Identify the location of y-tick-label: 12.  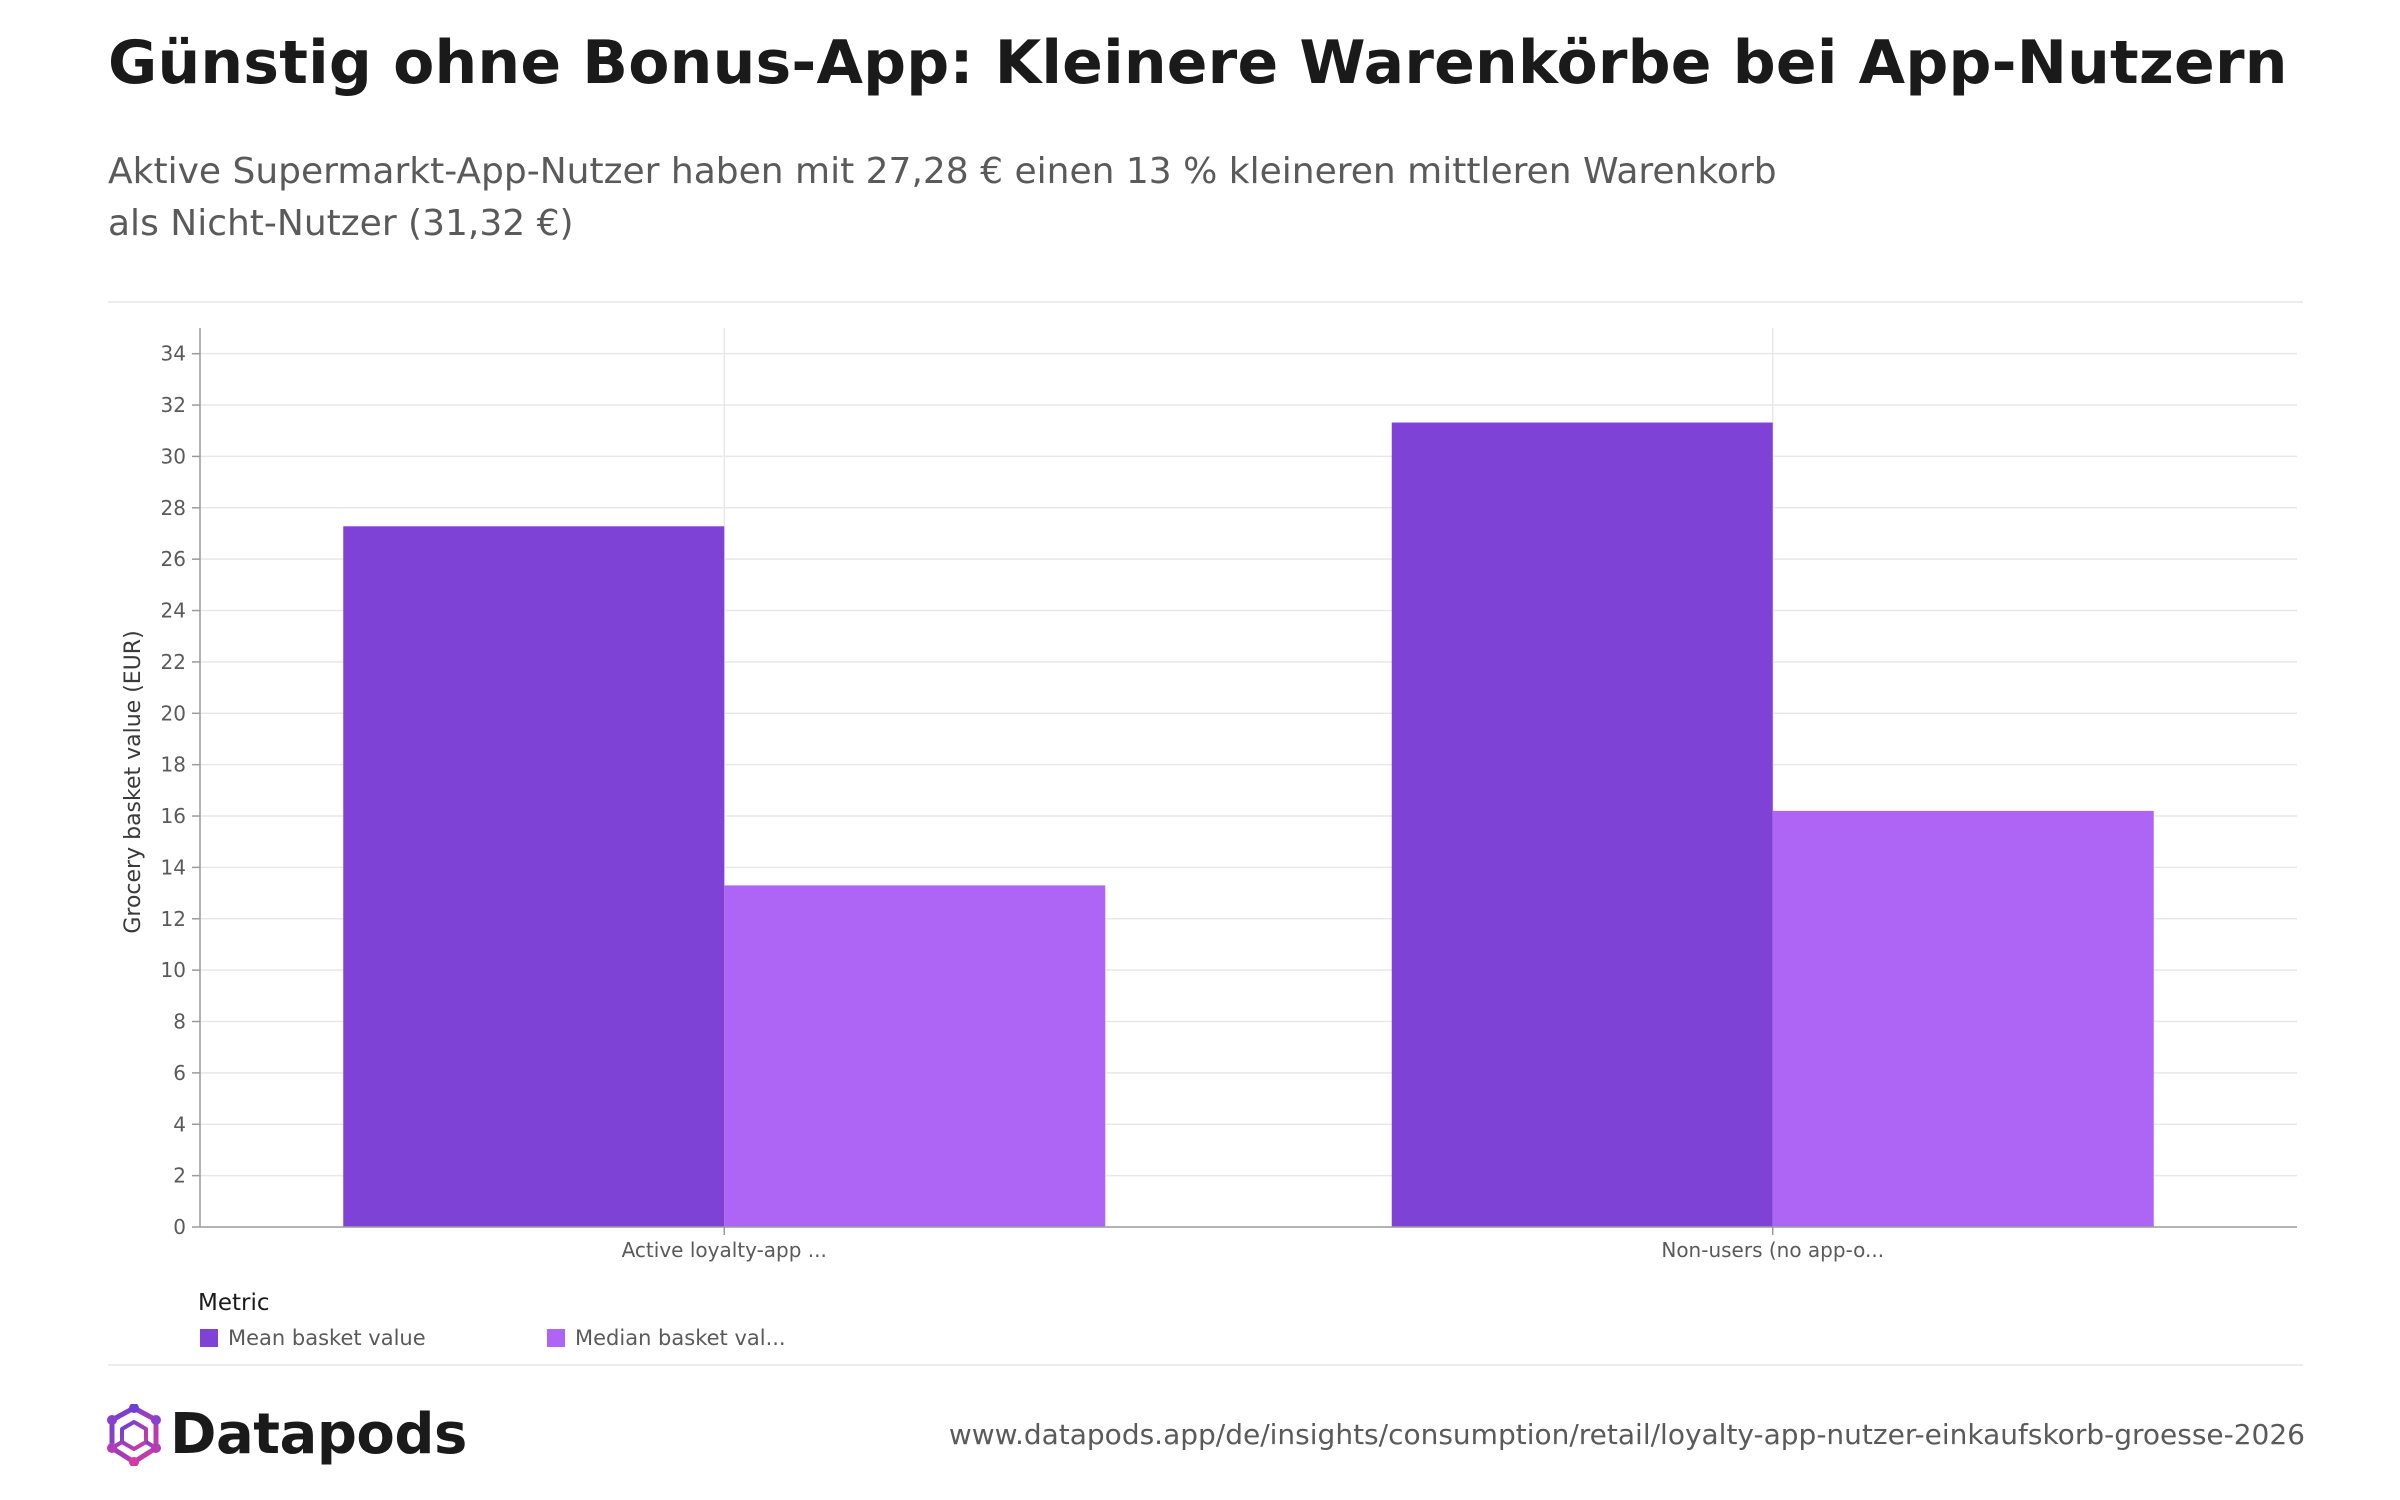
(173, 919).